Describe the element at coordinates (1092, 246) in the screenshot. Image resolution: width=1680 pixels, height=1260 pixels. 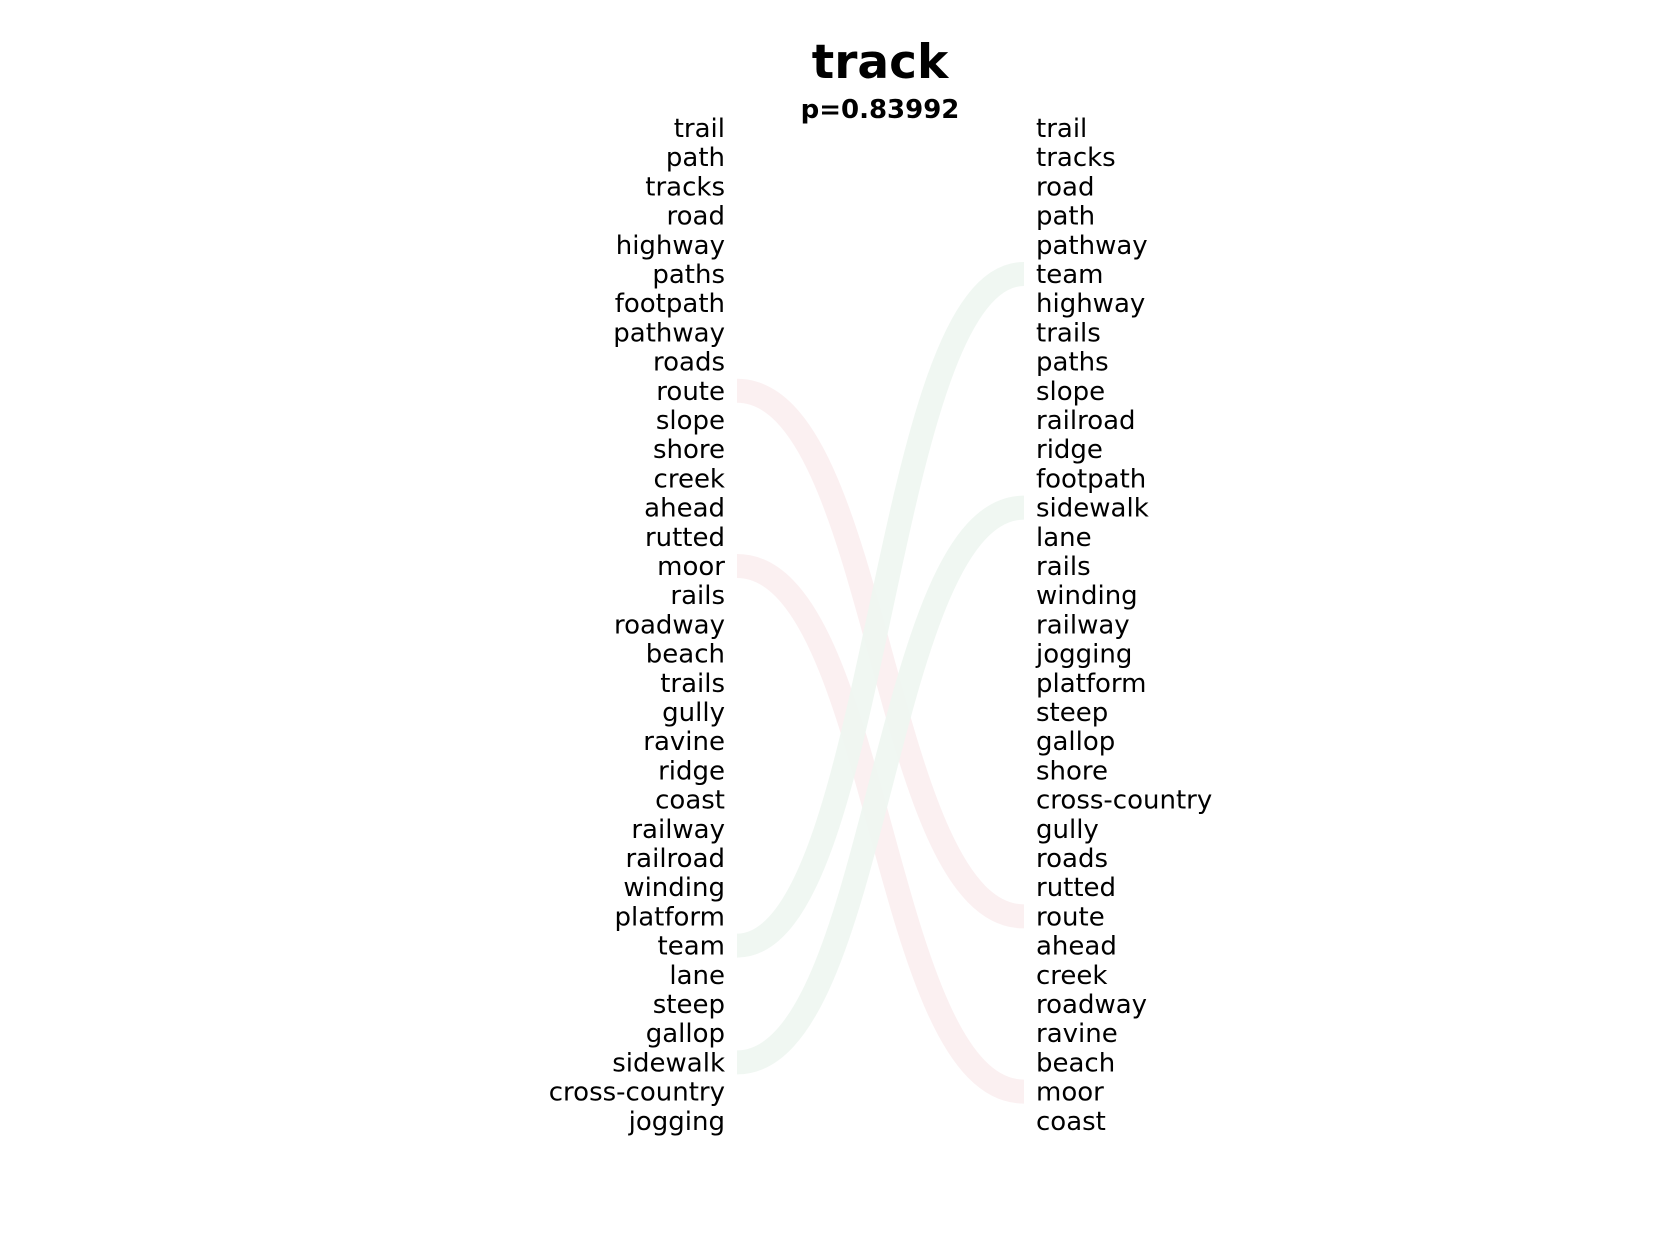
I see `right-word-label: pathway` at that location.